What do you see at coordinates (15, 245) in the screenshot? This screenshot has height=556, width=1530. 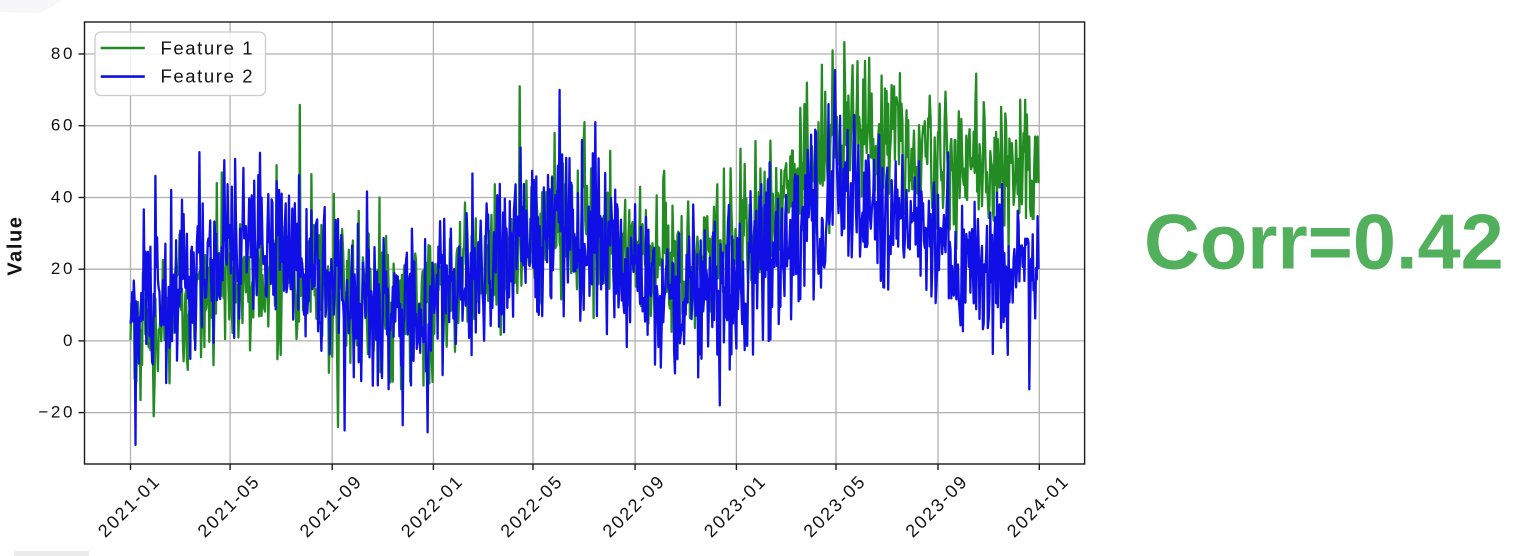 I see `svg-text: Value` at bounding box center [15, 245].